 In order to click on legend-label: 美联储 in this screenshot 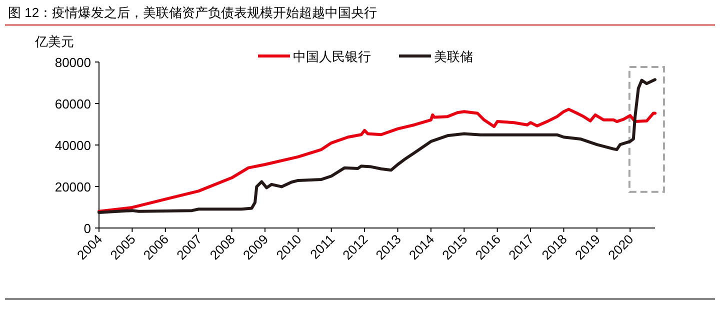, I will do `click(453, 56)`.